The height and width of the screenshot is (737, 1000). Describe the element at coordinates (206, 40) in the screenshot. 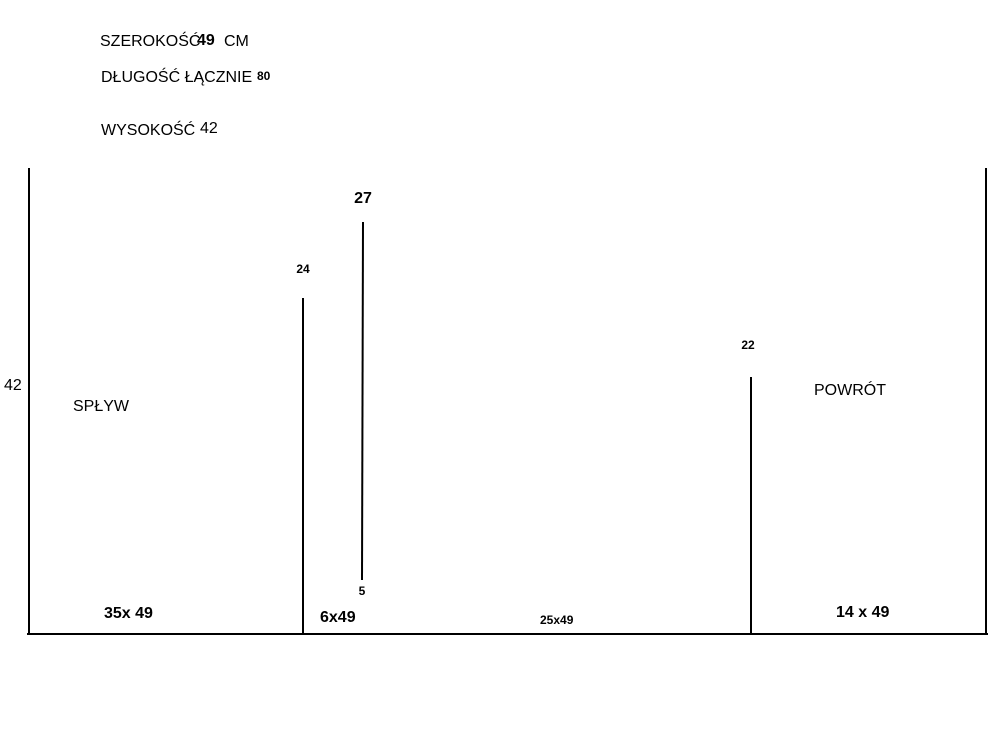

I see `width-value: 49` at that location.